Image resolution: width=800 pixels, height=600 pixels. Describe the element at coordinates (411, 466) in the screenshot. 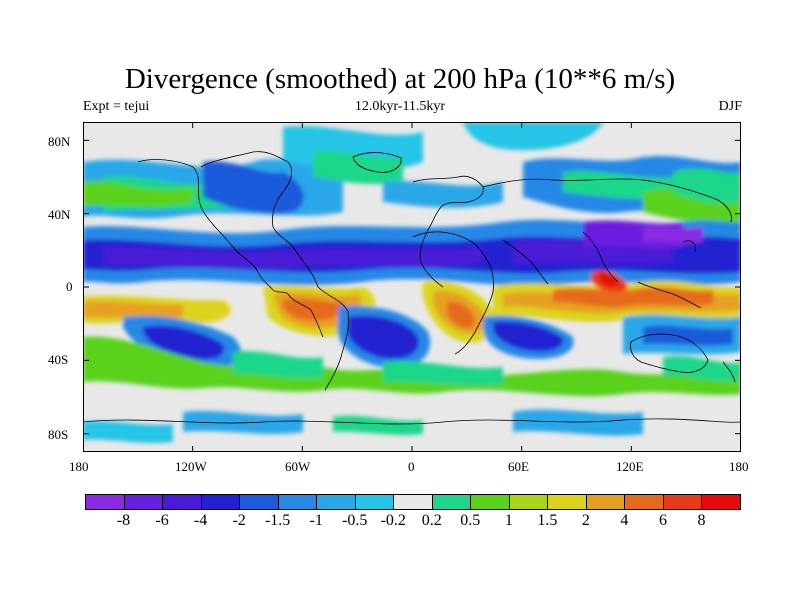

I see `x-tick-label: 0` at that location.